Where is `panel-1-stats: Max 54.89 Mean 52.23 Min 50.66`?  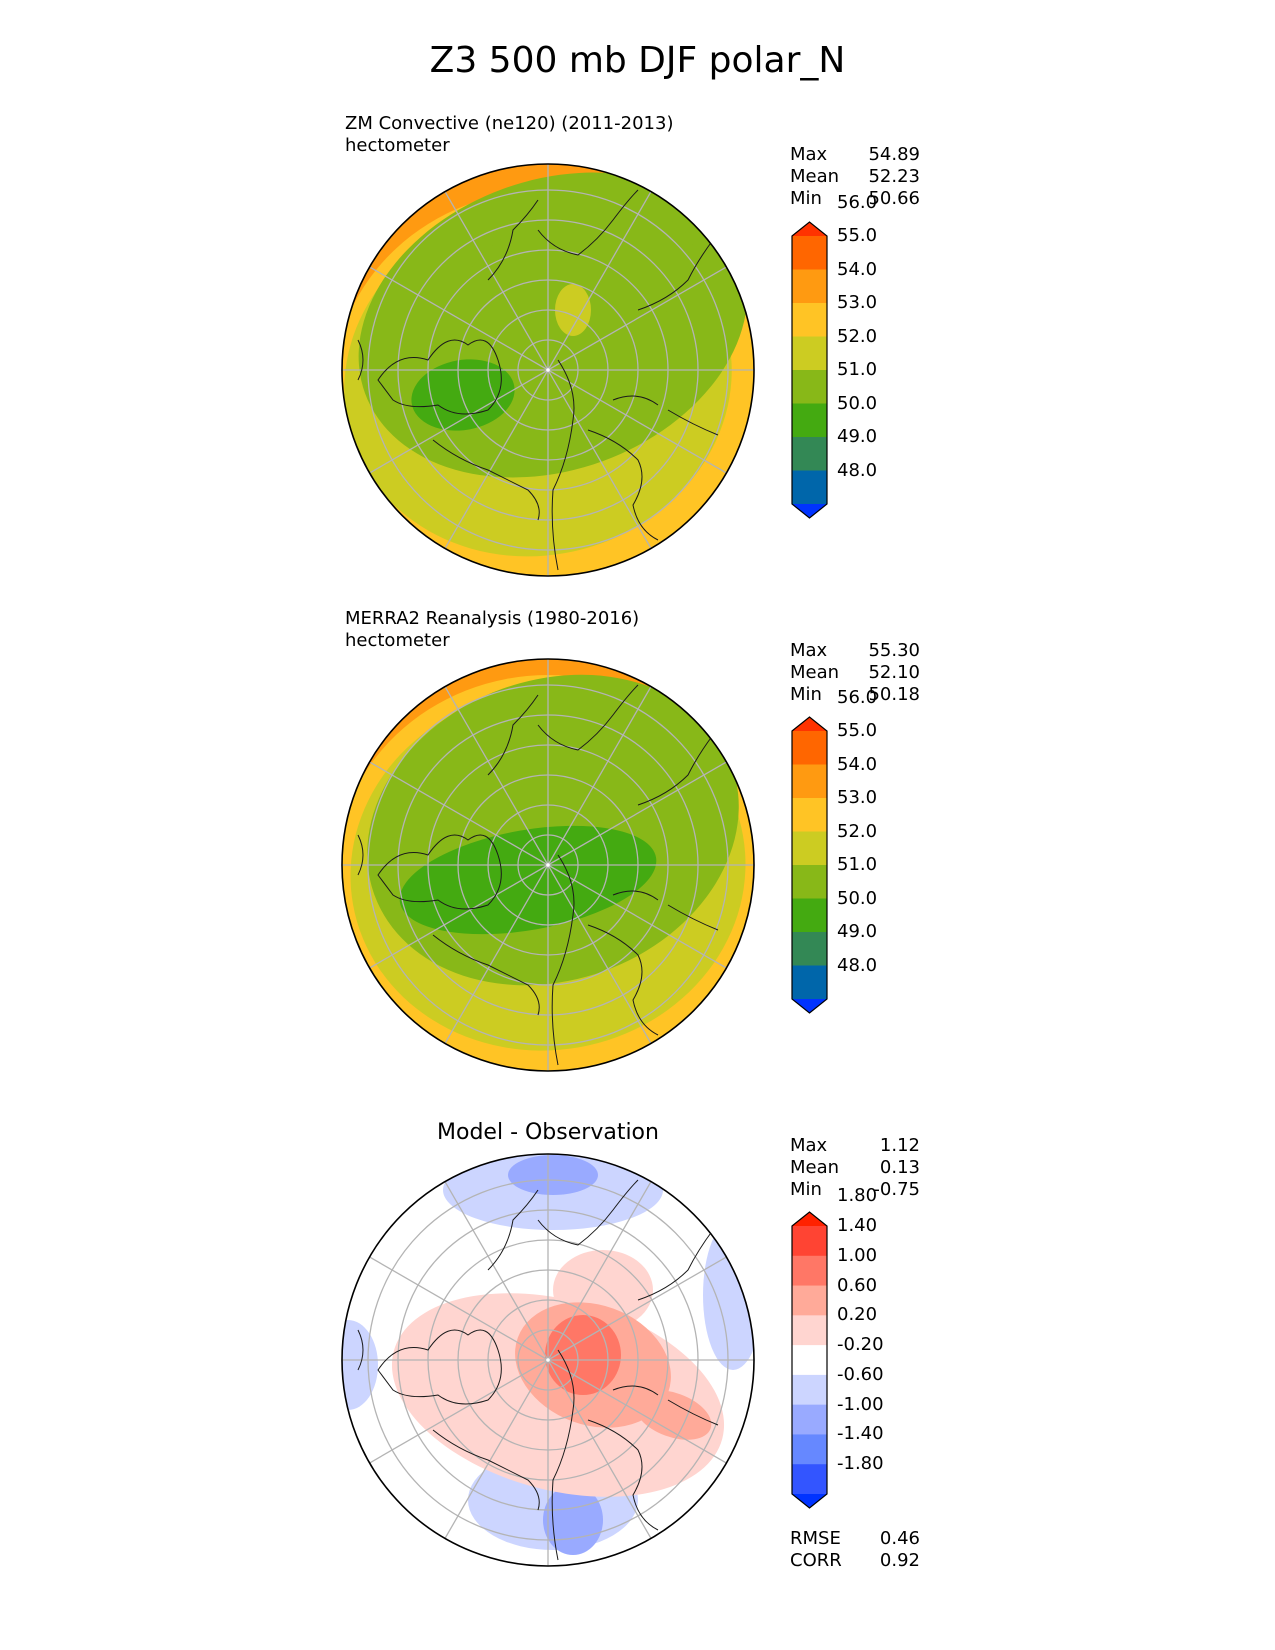 panel-1-stats: Max 54.89 Mean 52.23 Min 50.66 is located at coordinates (855, 177).